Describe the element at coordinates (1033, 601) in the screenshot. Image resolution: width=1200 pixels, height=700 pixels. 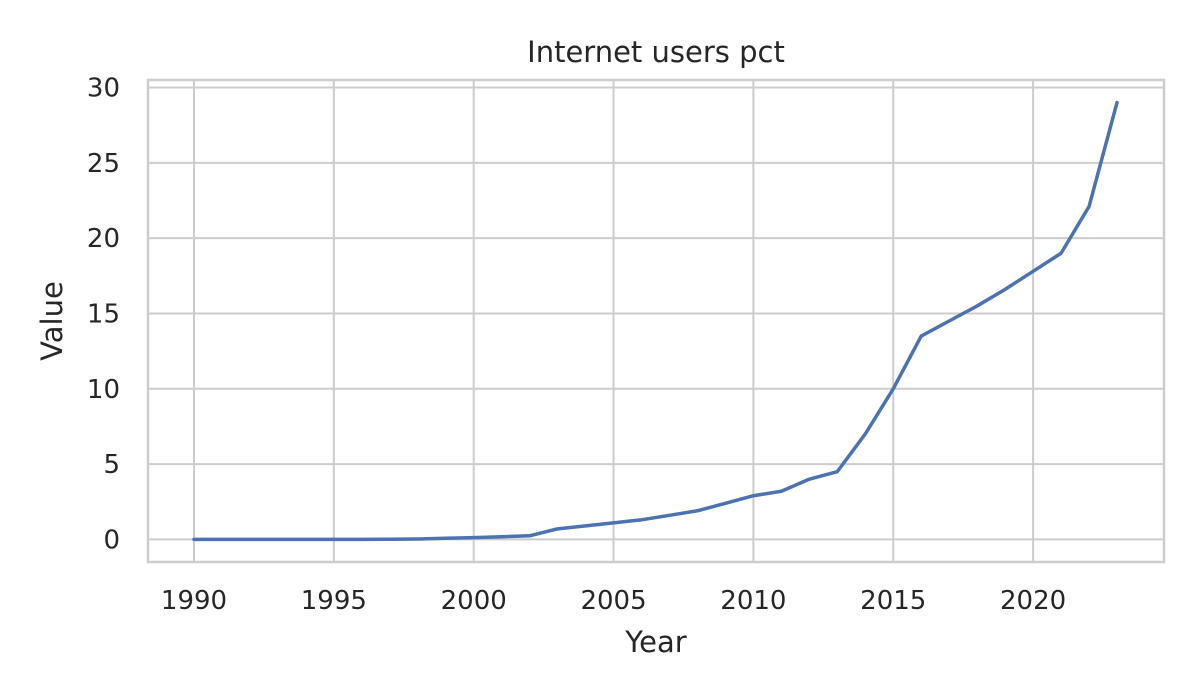
I see `x-tick-label: 2020` at that location.